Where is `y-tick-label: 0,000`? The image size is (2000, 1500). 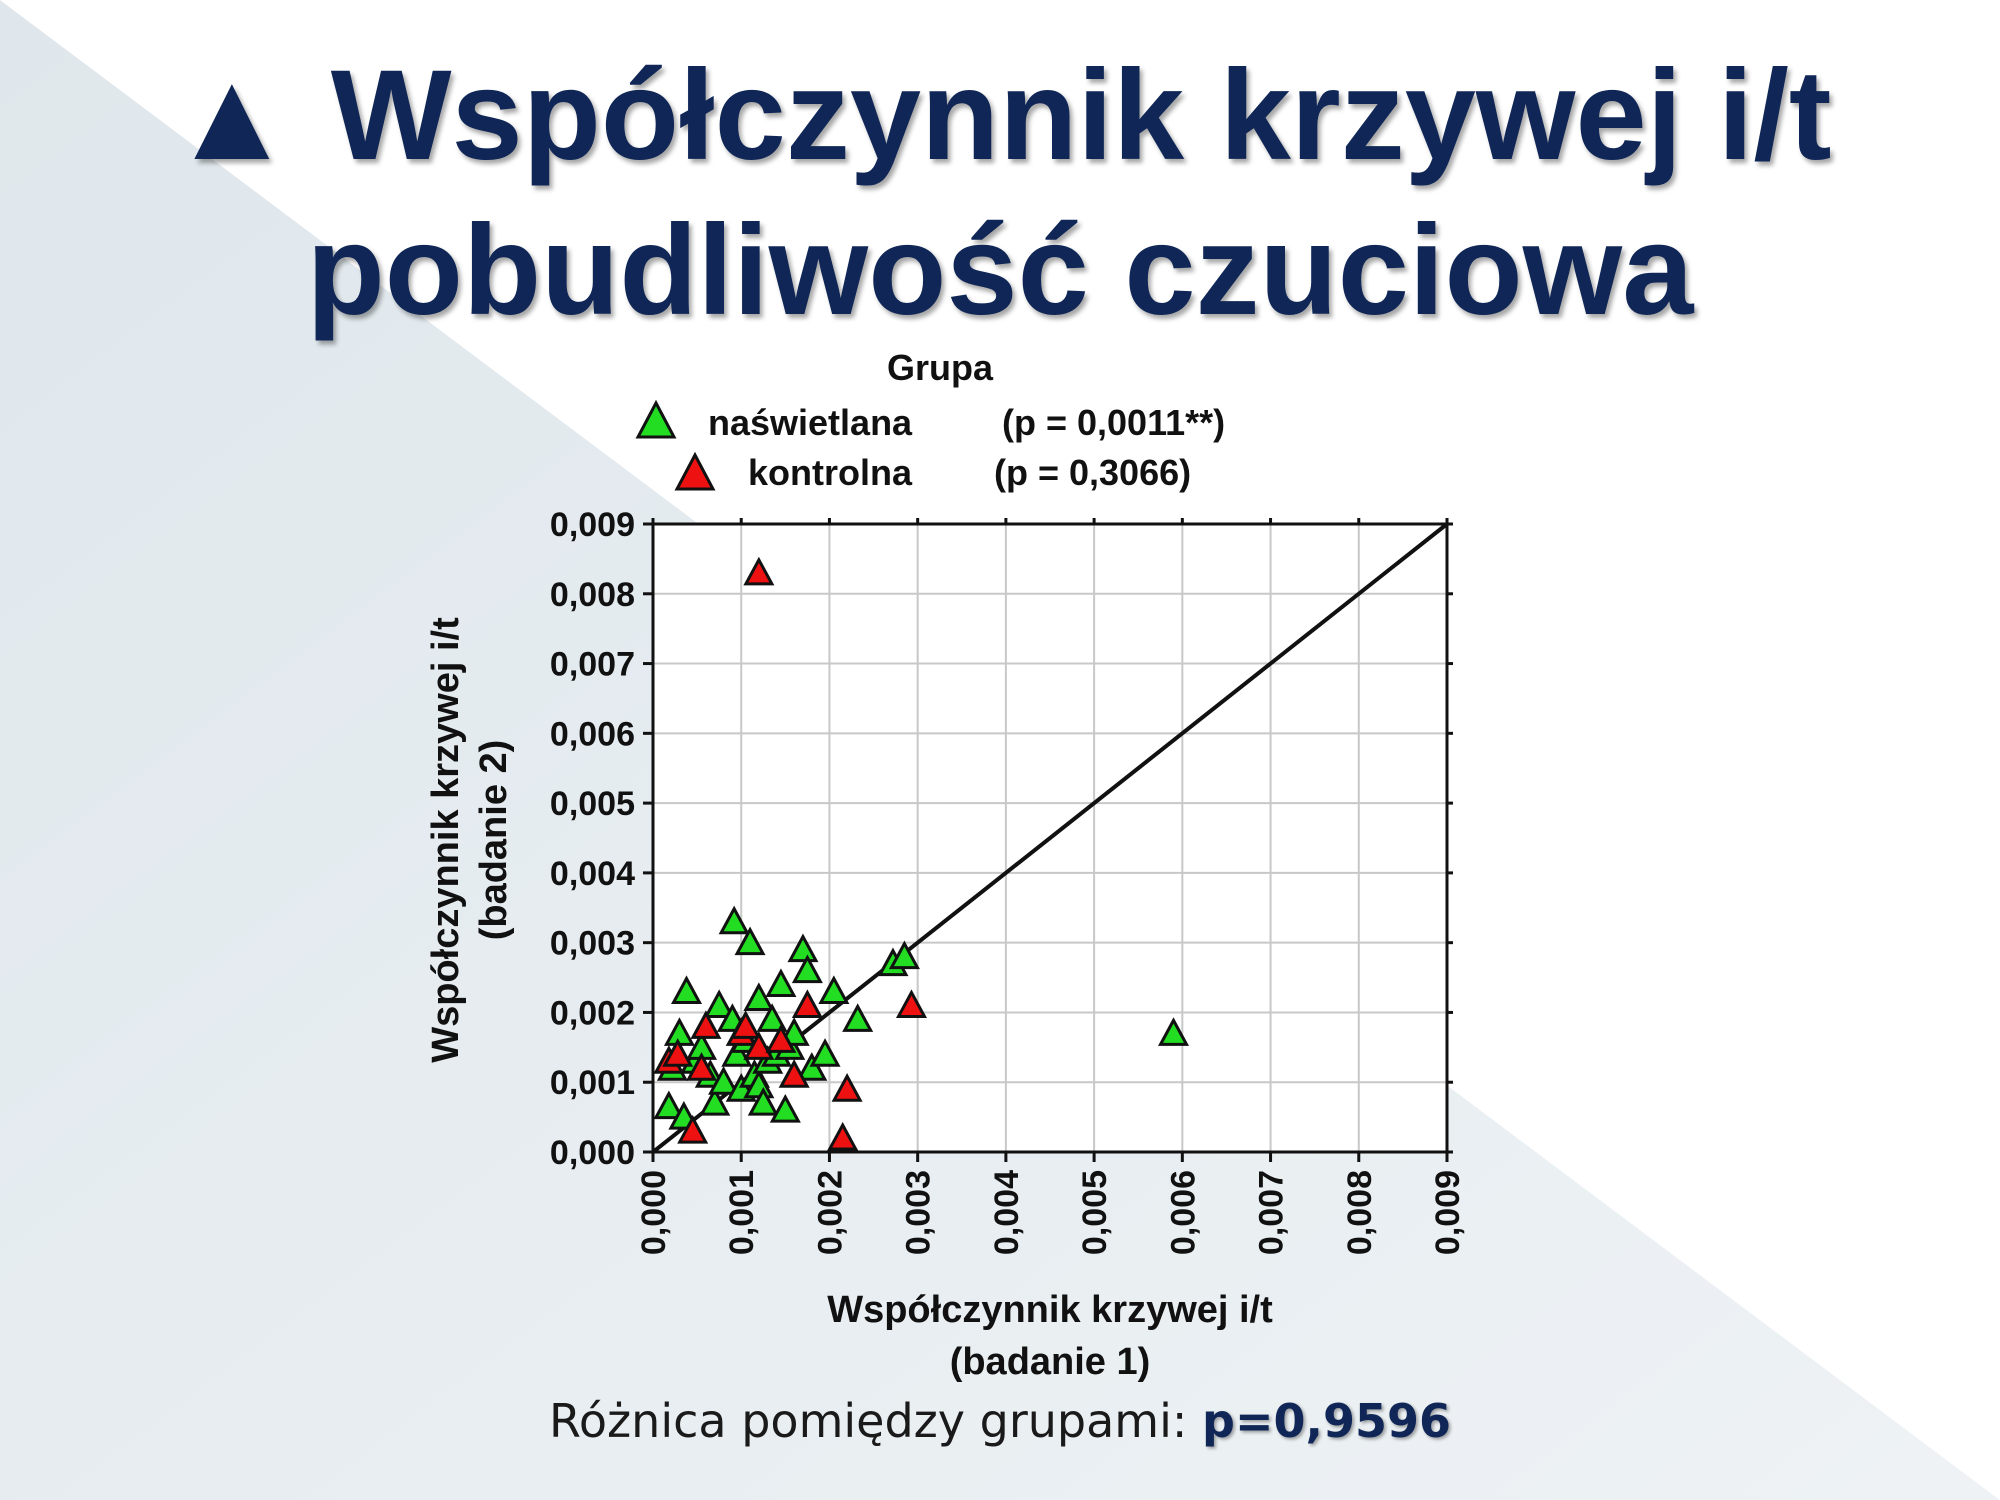
y-tick-label: 0,000 is located at coordinates (592, 1153).